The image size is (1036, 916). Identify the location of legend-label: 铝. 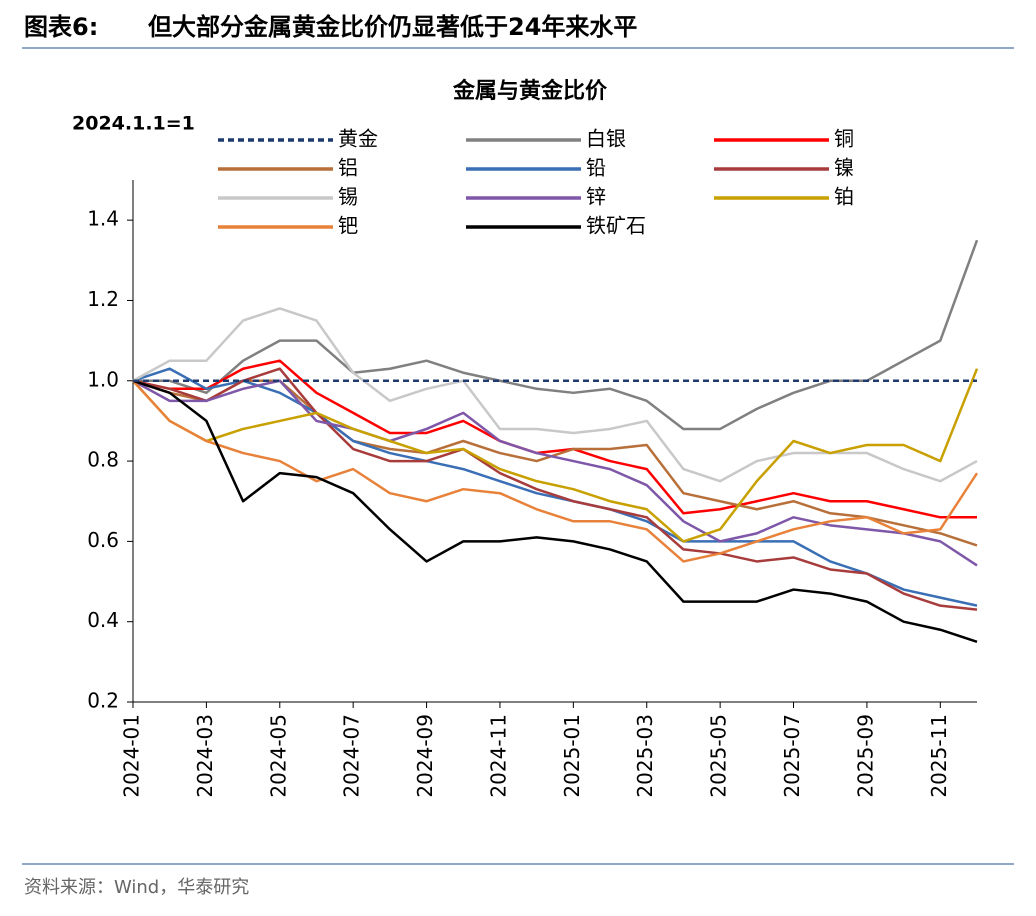
(348, 168).